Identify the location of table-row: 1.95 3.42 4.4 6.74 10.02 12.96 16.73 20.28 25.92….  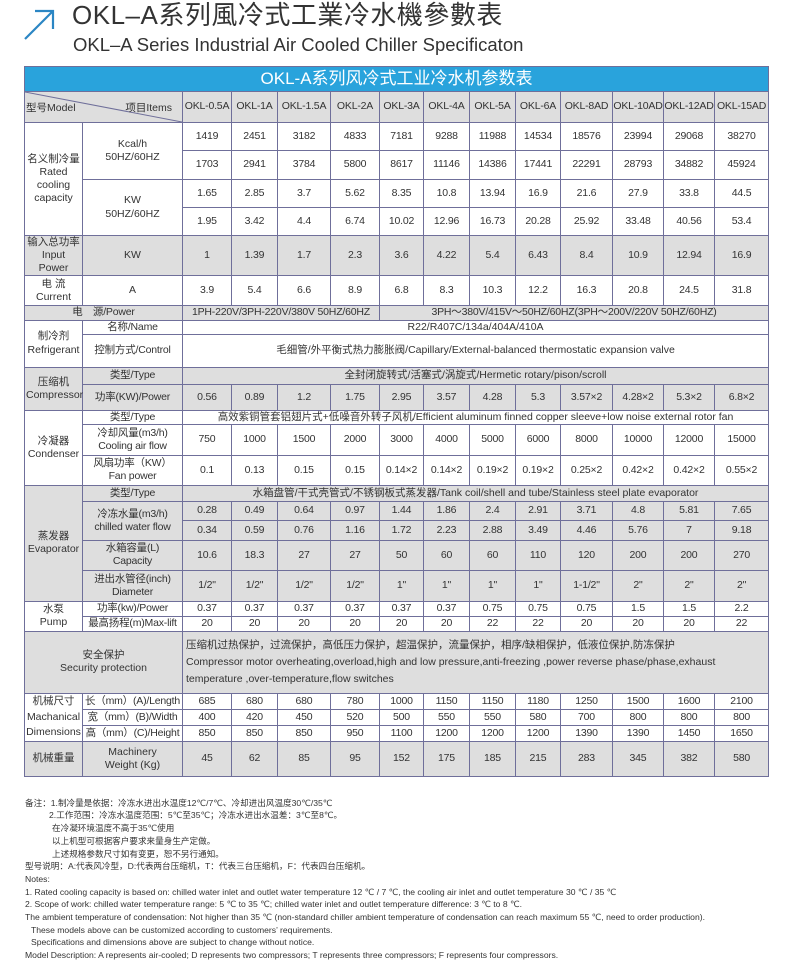
(397, 221).